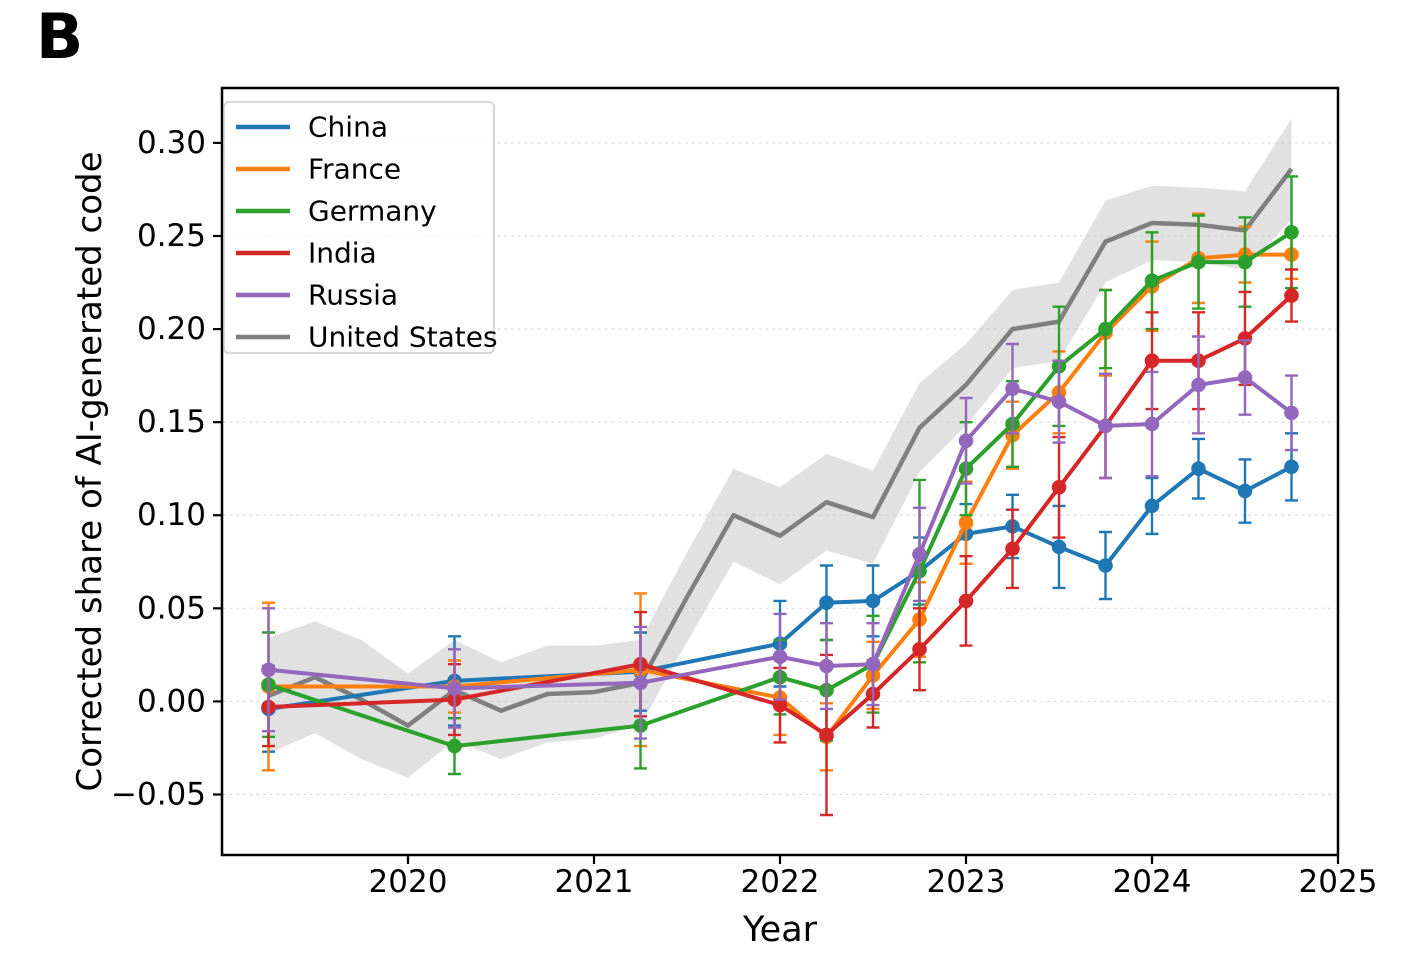 Image resolution: width=1406 pixels, height=958 pixels. I want to click on legend-label: United States, so click(403, 337).